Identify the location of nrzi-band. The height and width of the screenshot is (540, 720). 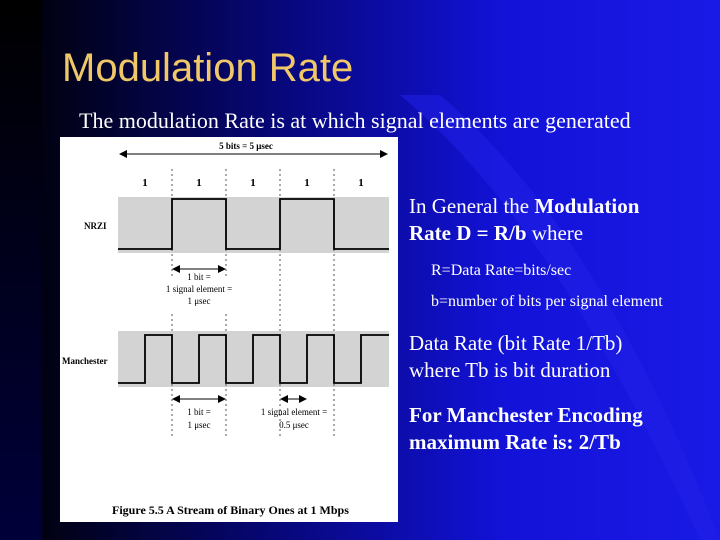
(253, 225).